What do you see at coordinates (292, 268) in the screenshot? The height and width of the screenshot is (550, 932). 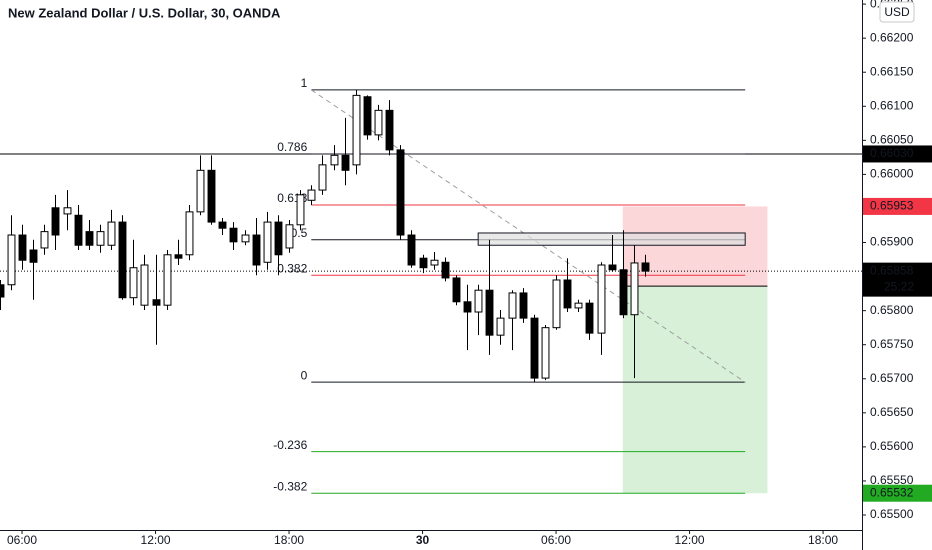 I see `fib-label: 0.382` at bounding box center [292, 268].